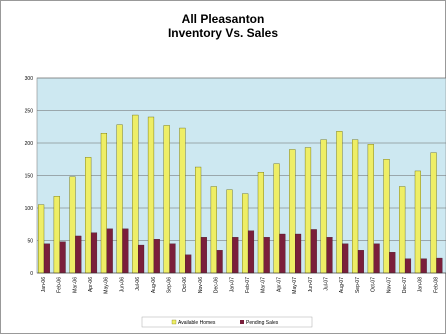 The height and width of the screenshot is (334, 446). I want to click on x-tick-label: Jan-07, so click(232, 285).